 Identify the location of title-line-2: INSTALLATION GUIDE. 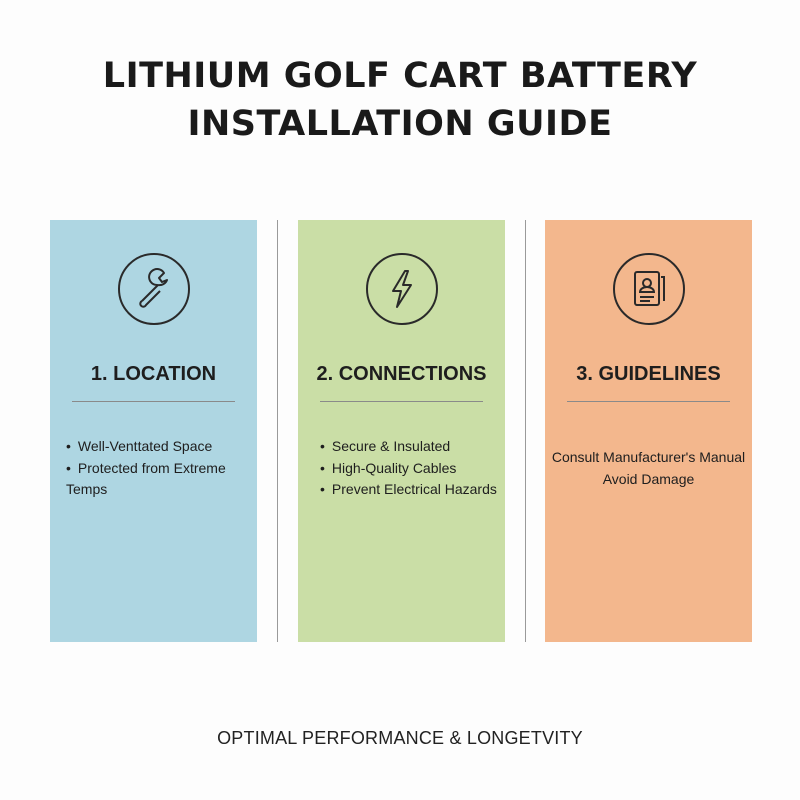
(400, 124).